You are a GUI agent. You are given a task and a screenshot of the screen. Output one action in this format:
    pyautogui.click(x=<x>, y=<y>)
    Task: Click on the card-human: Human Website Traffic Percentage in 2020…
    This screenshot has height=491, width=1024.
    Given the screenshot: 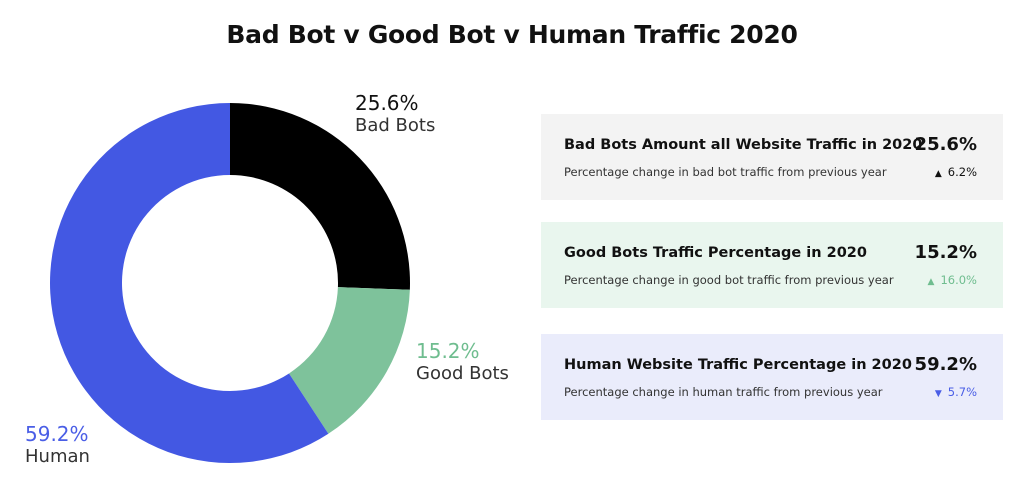 What is the action you would take?
    pyautogui.click(x=772, y=377)
    